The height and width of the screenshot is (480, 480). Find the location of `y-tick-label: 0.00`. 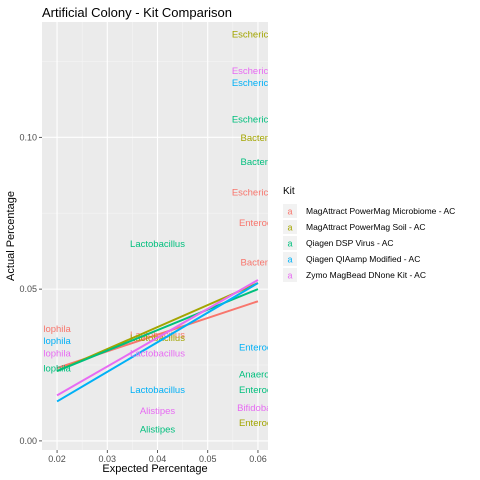

y-tick-label: 0.00 is located at coordinates (28, 441).